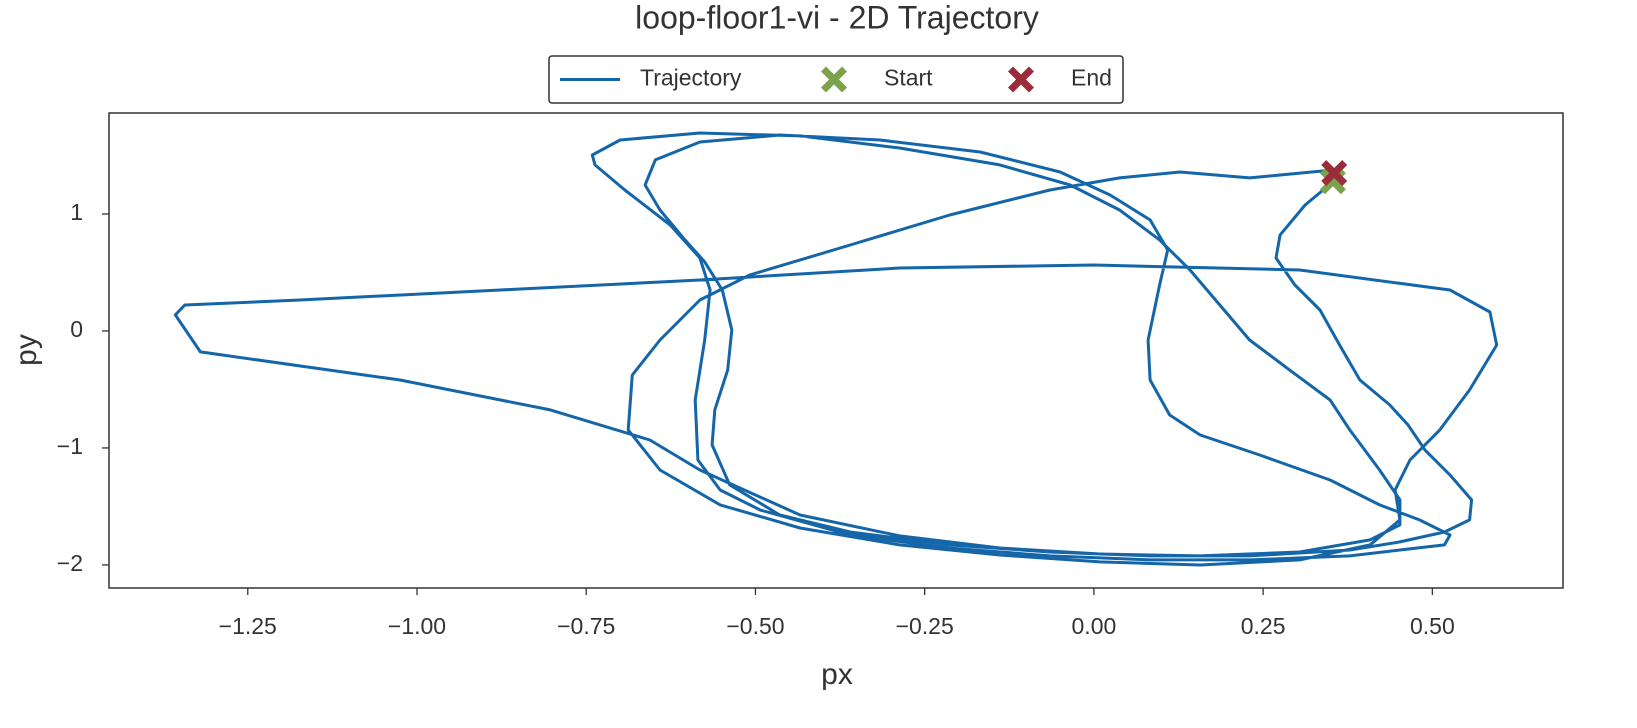  Describe the element at coordinates (76, 329) in the screenshot. I see `y-tick-label: 0` at that location.